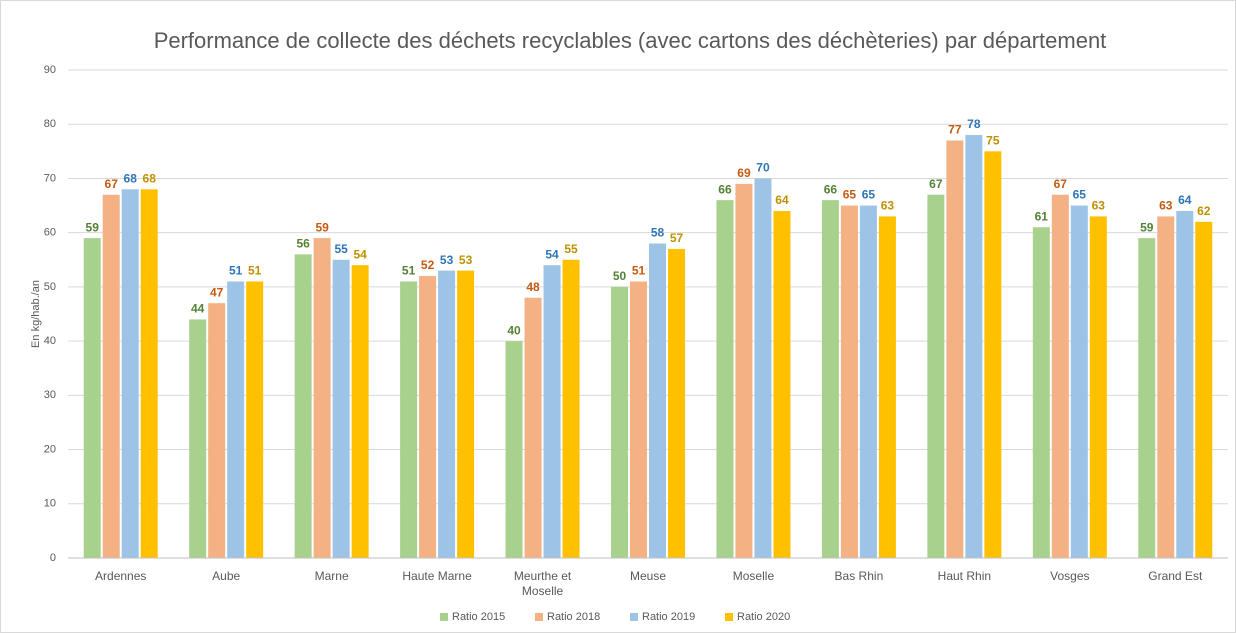 This screenshot has width=1236, height=633. I want to click on y-tick-label: 20, so click(50, 449).